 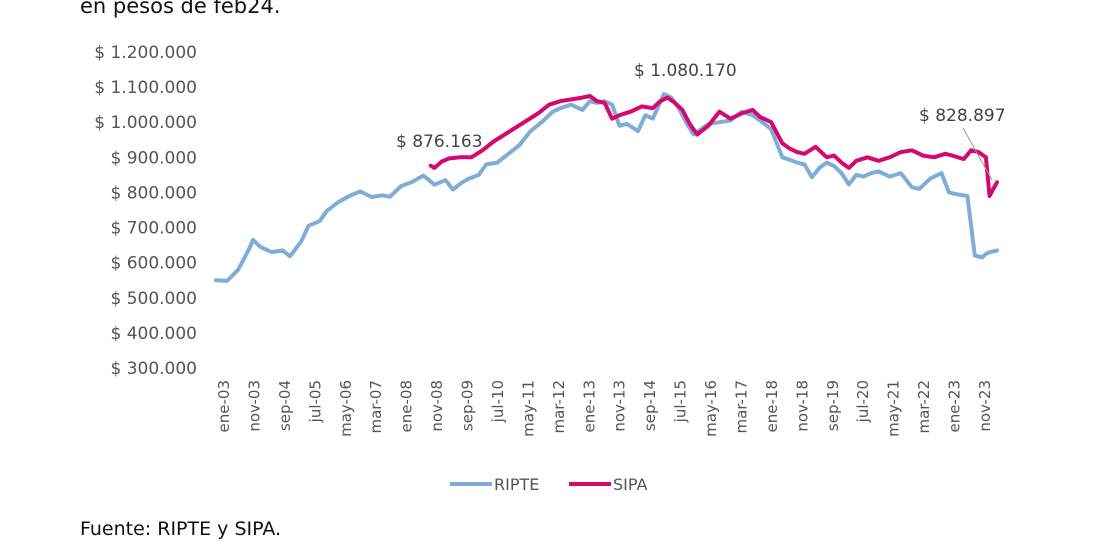 What do you see at coordinates (145, 53) in the screenshot?
I see `y-tick-label: $ 1.200.000` at bounding box center [145, 53].